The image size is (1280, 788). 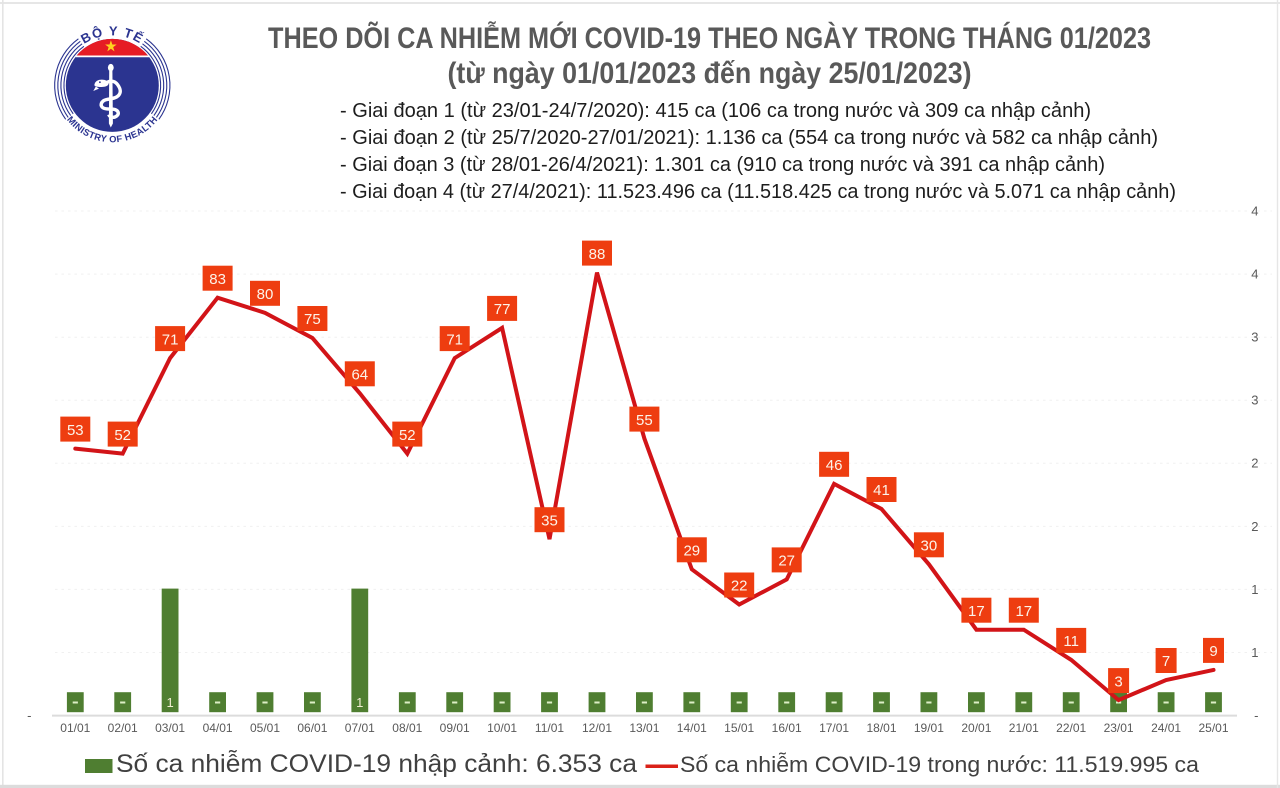 I want to click on svg-text: 35, so click(x=549, y=520).